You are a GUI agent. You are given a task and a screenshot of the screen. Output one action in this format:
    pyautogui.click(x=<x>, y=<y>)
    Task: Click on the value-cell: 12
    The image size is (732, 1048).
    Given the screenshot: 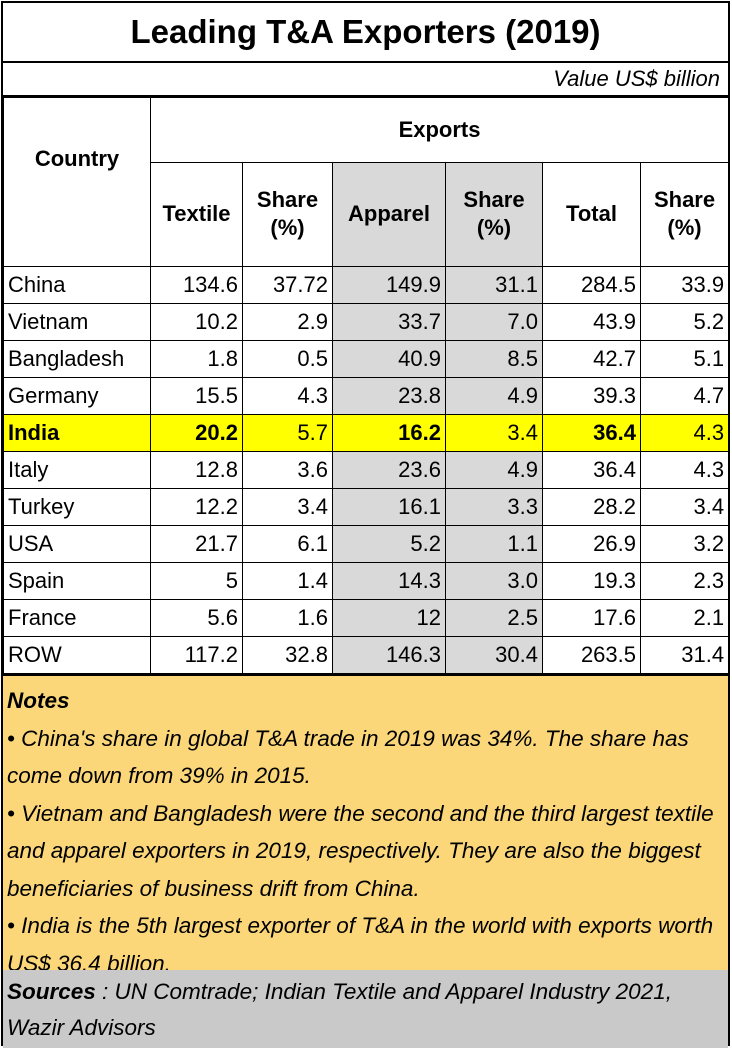 What is the action you would take?
    pyautogui.click(x=389, y=618)
    